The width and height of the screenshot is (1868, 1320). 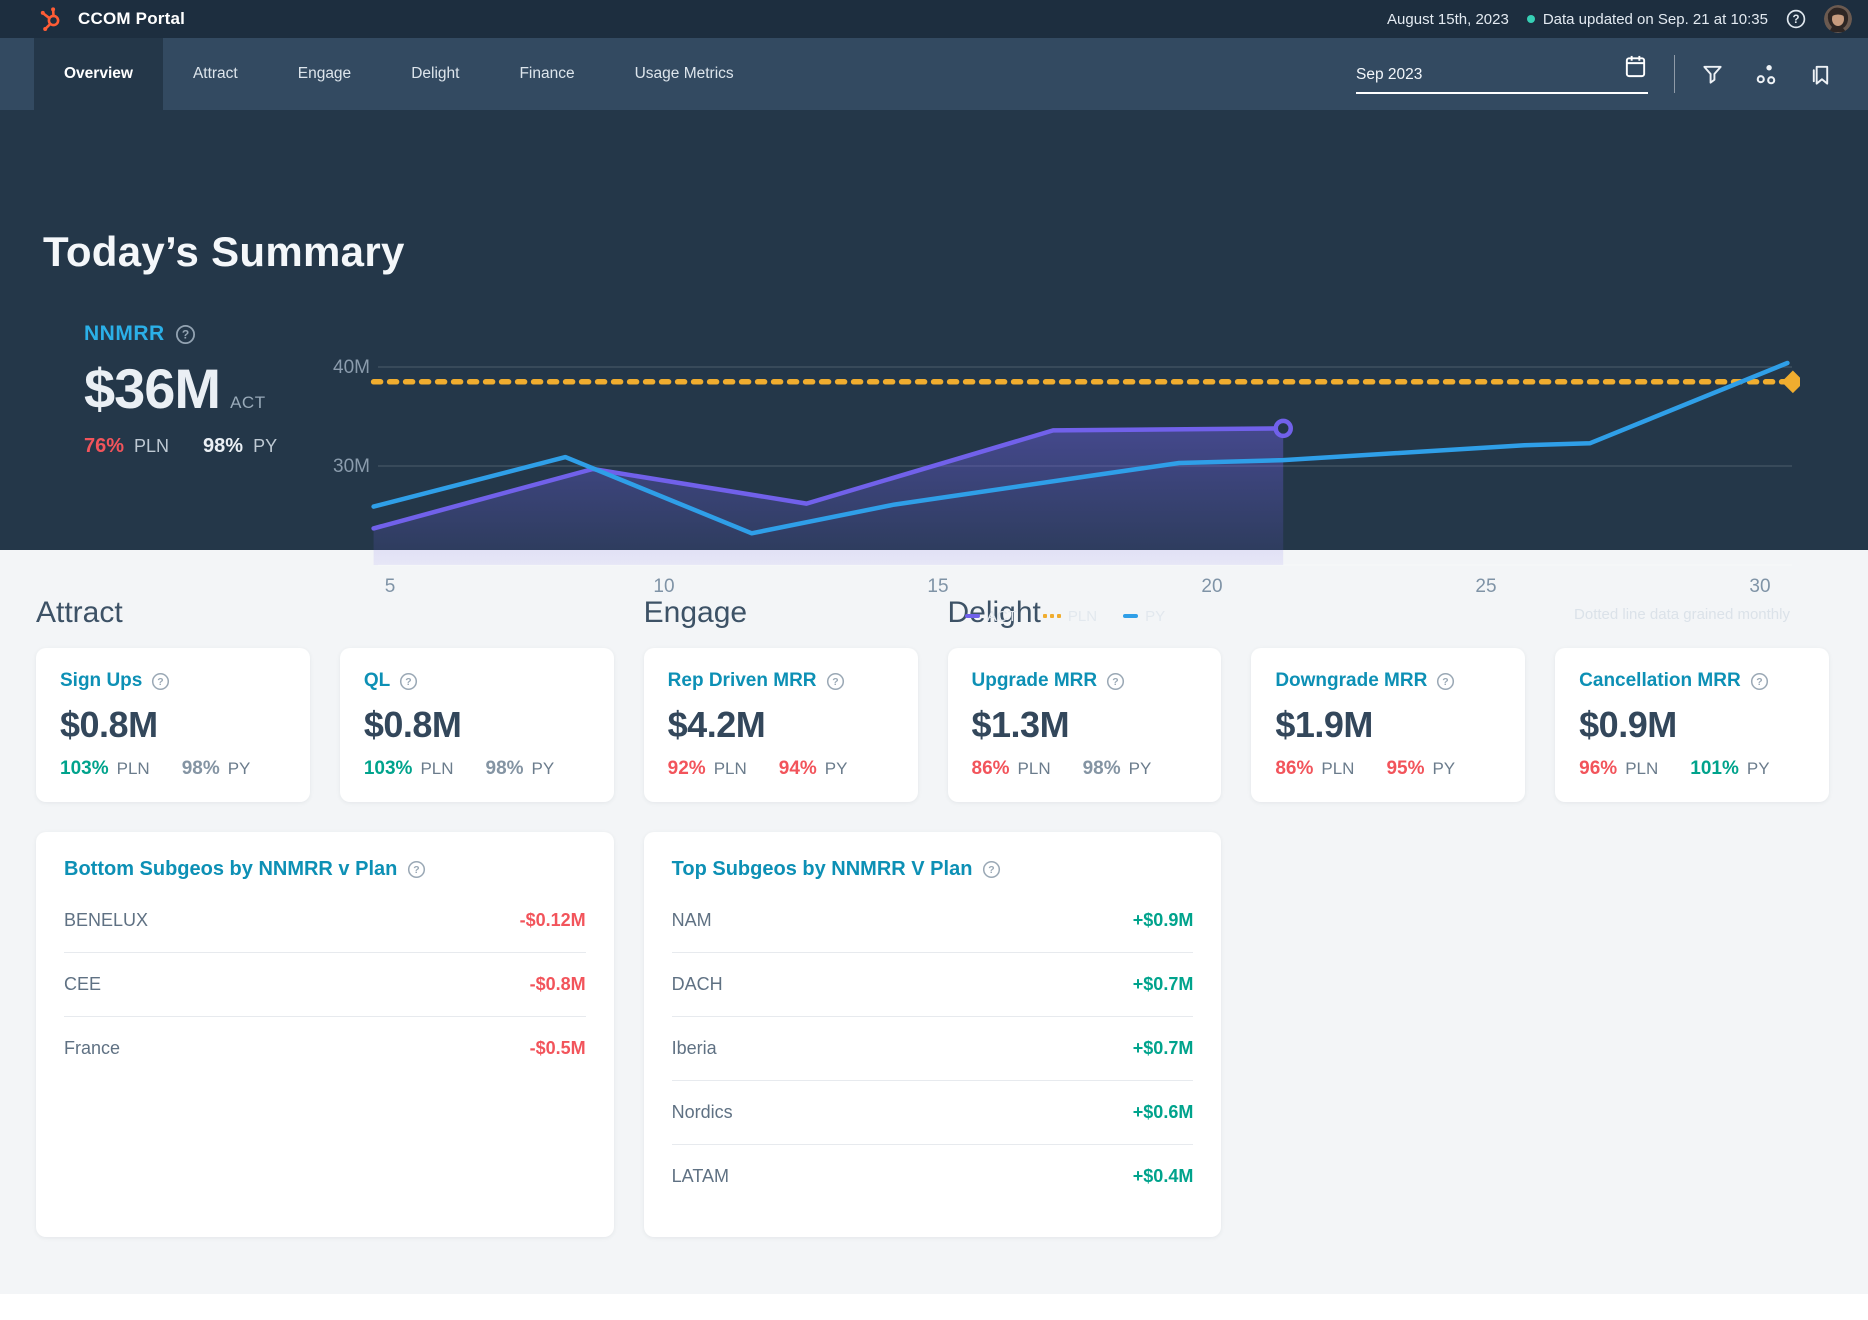 I want to click on svg-text: 30M, so click(x=351, y=466).